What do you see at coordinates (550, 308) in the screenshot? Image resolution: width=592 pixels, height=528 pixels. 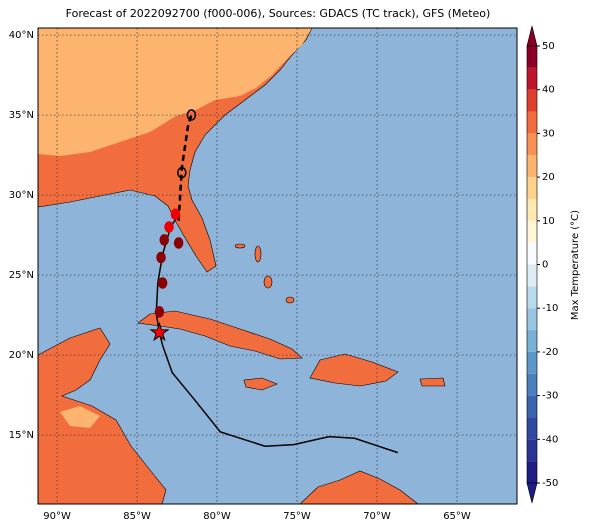 I see `colorbar-tick-label: -10` at bounding box center [550, 308].